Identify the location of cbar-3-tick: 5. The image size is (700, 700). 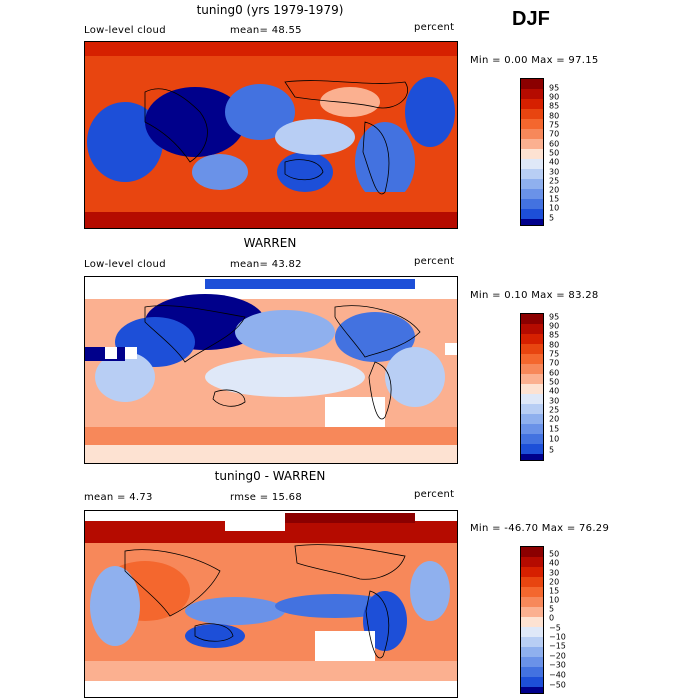
(552, 609).